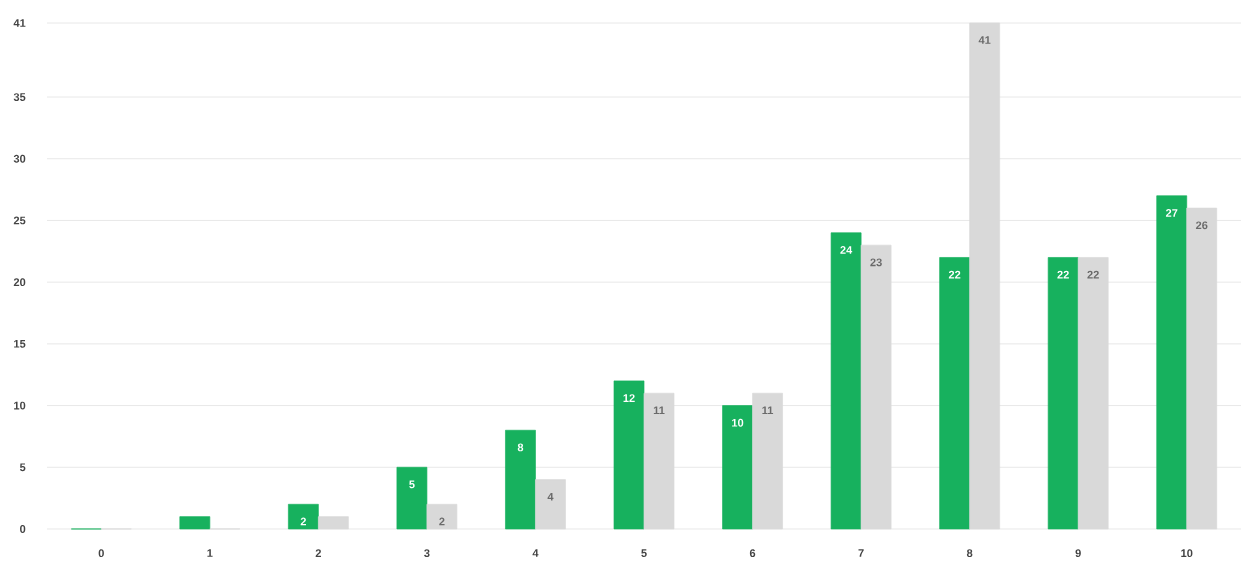 Image resolution: width=1248 pixels, height=566 pixels. What do you see at coordinates (22, 467) in the screenshot?
I see `y-tick-label: 5` at bounding box center [22, 467].